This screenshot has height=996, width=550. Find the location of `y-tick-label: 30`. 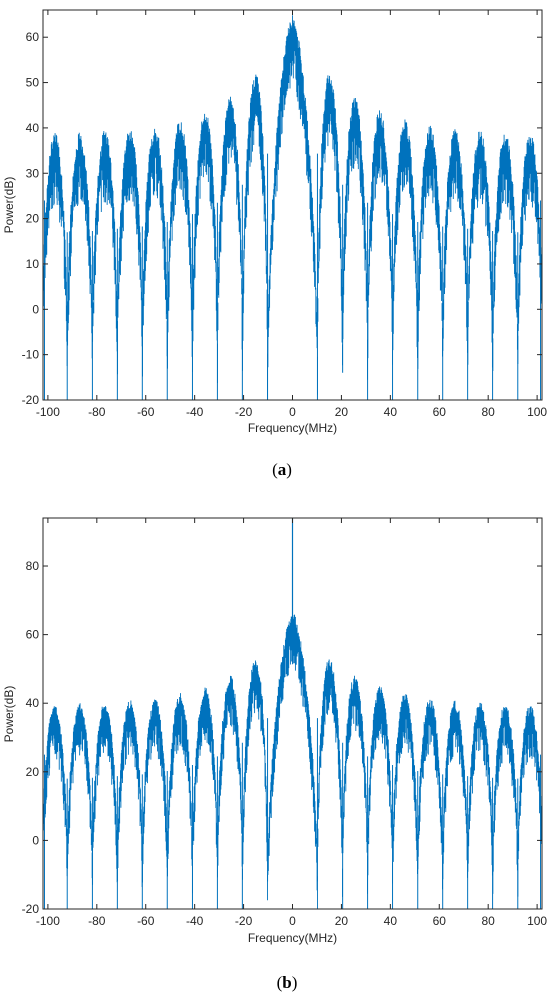

y-tick-label: 30 is located at coordinates (33, 173).